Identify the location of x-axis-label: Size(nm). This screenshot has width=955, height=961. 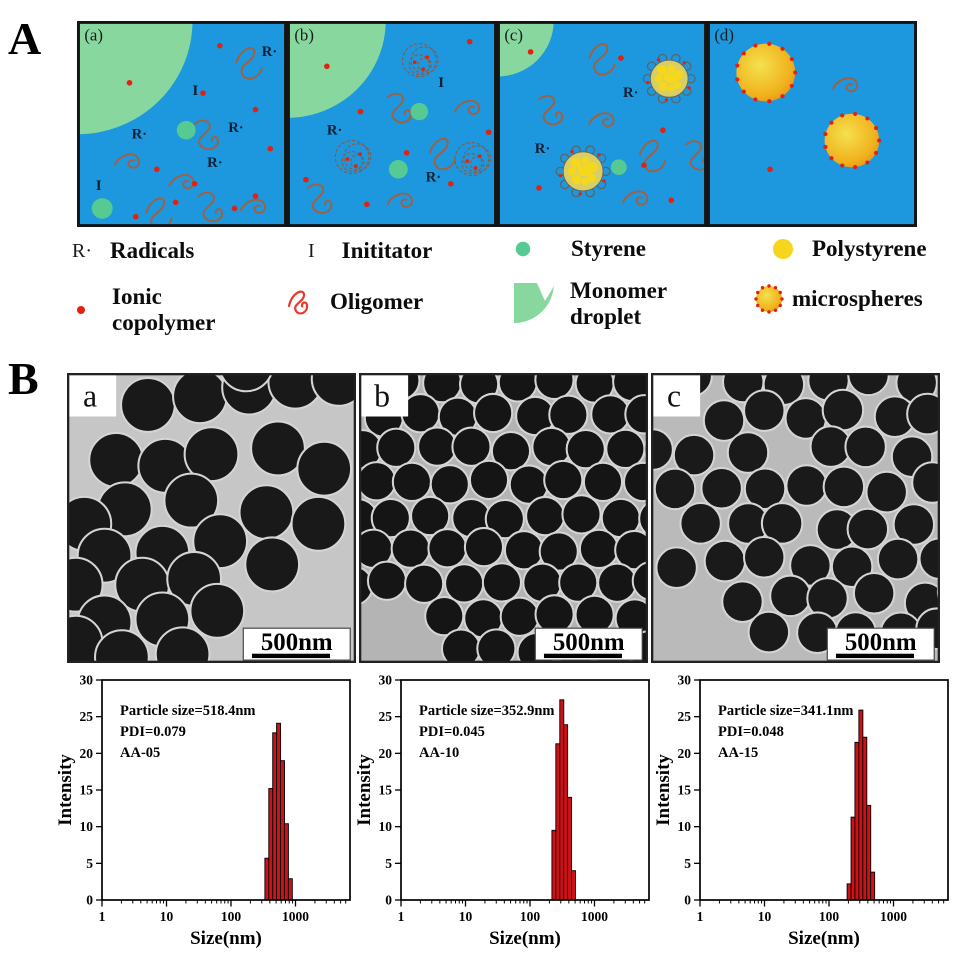
(226, 938).